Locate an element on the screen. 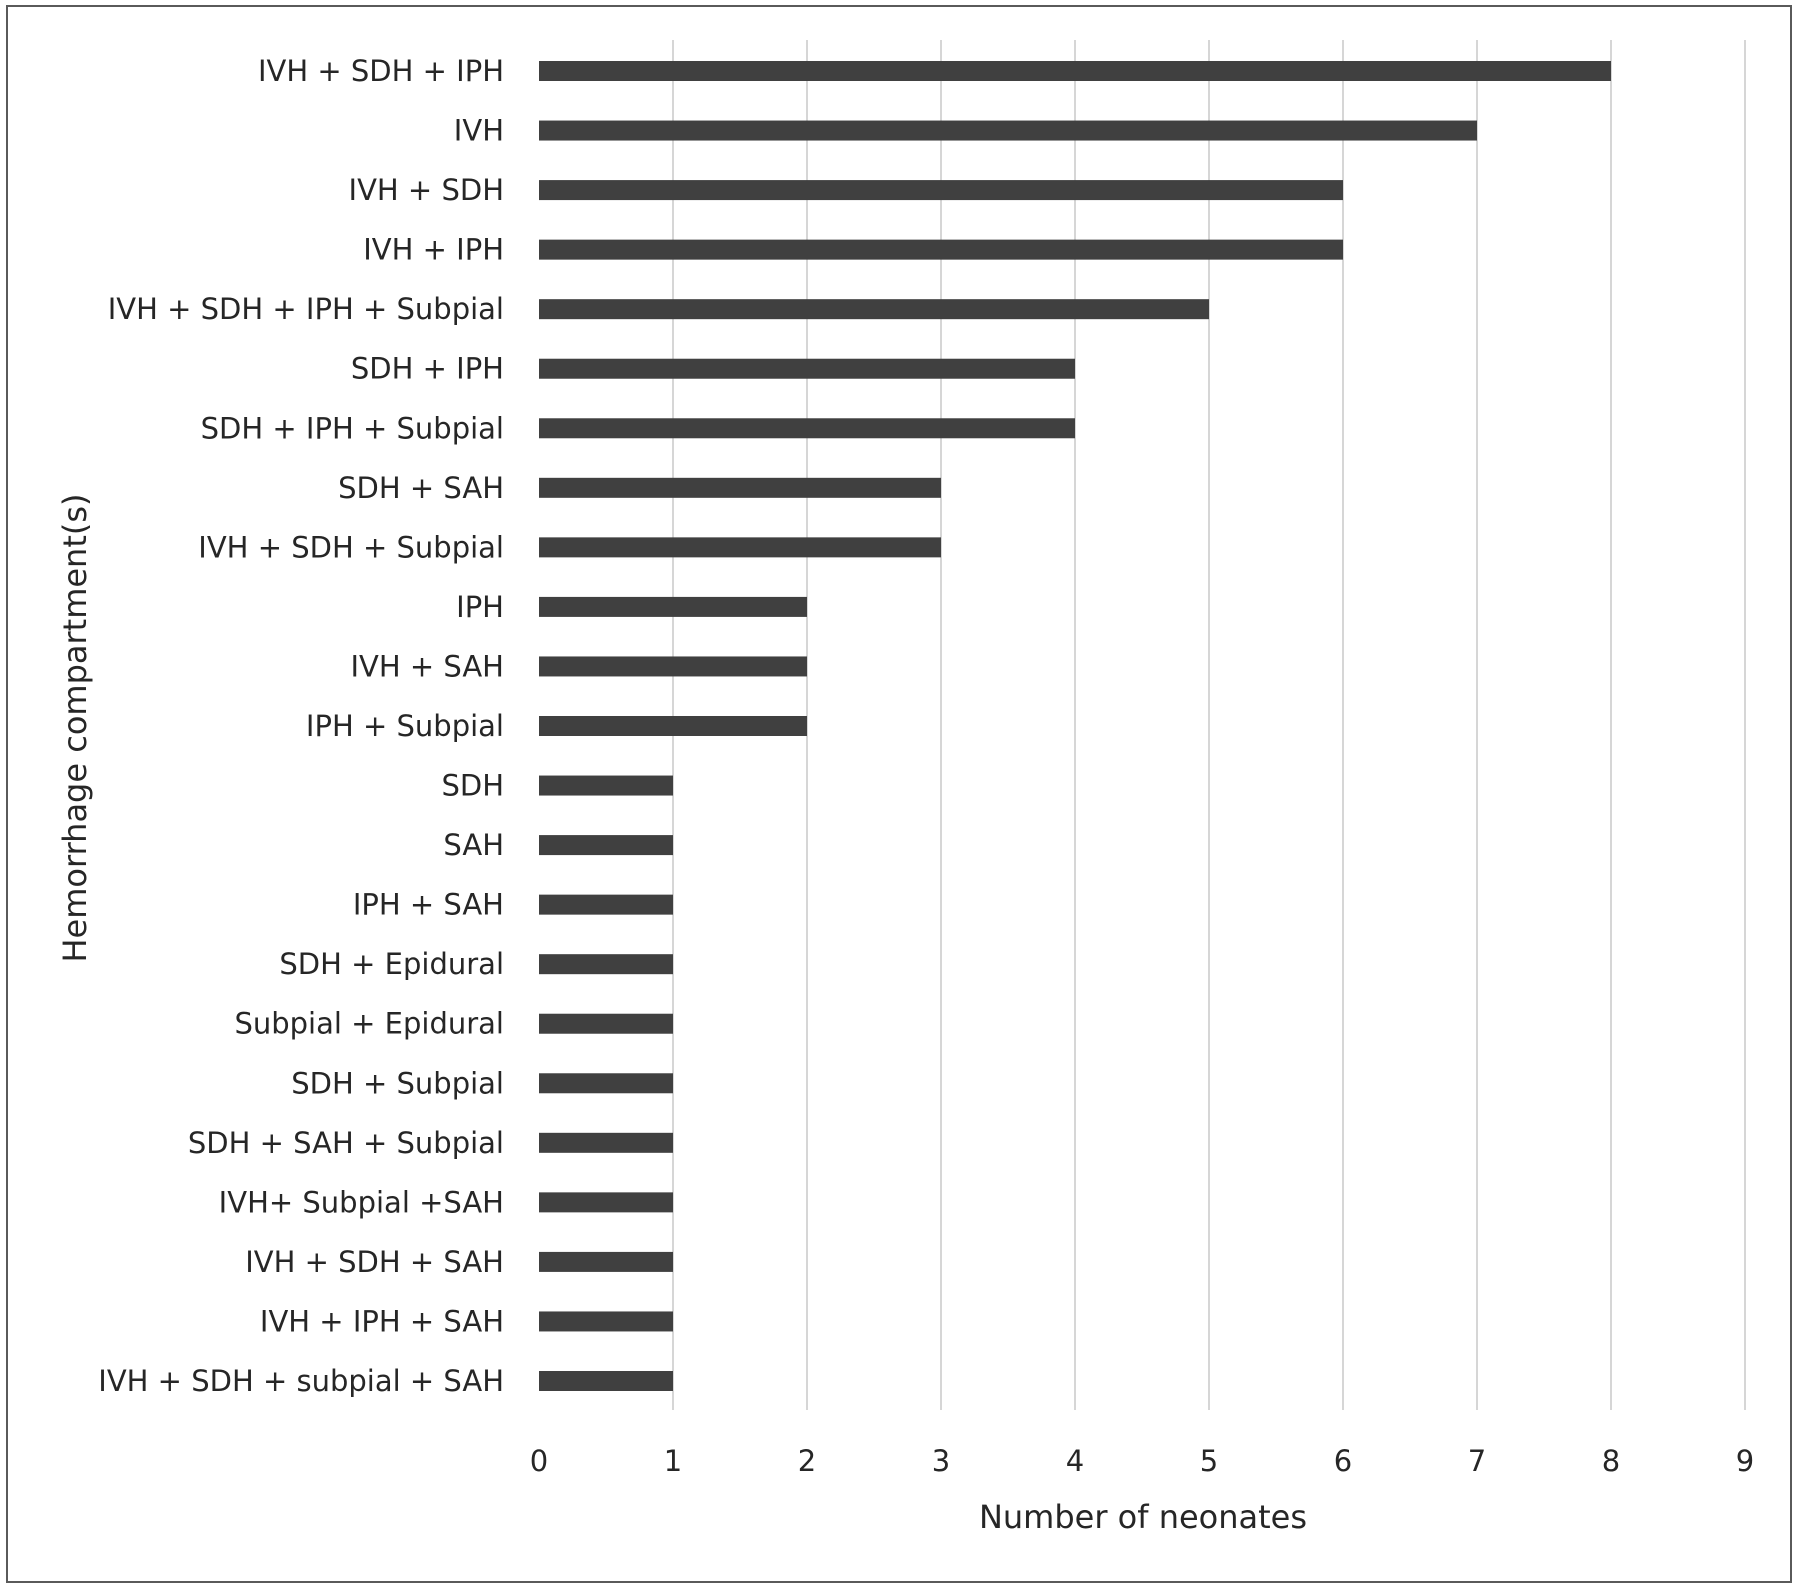  category-label: SDH + Subpial is located at coordinates (397, 1083).